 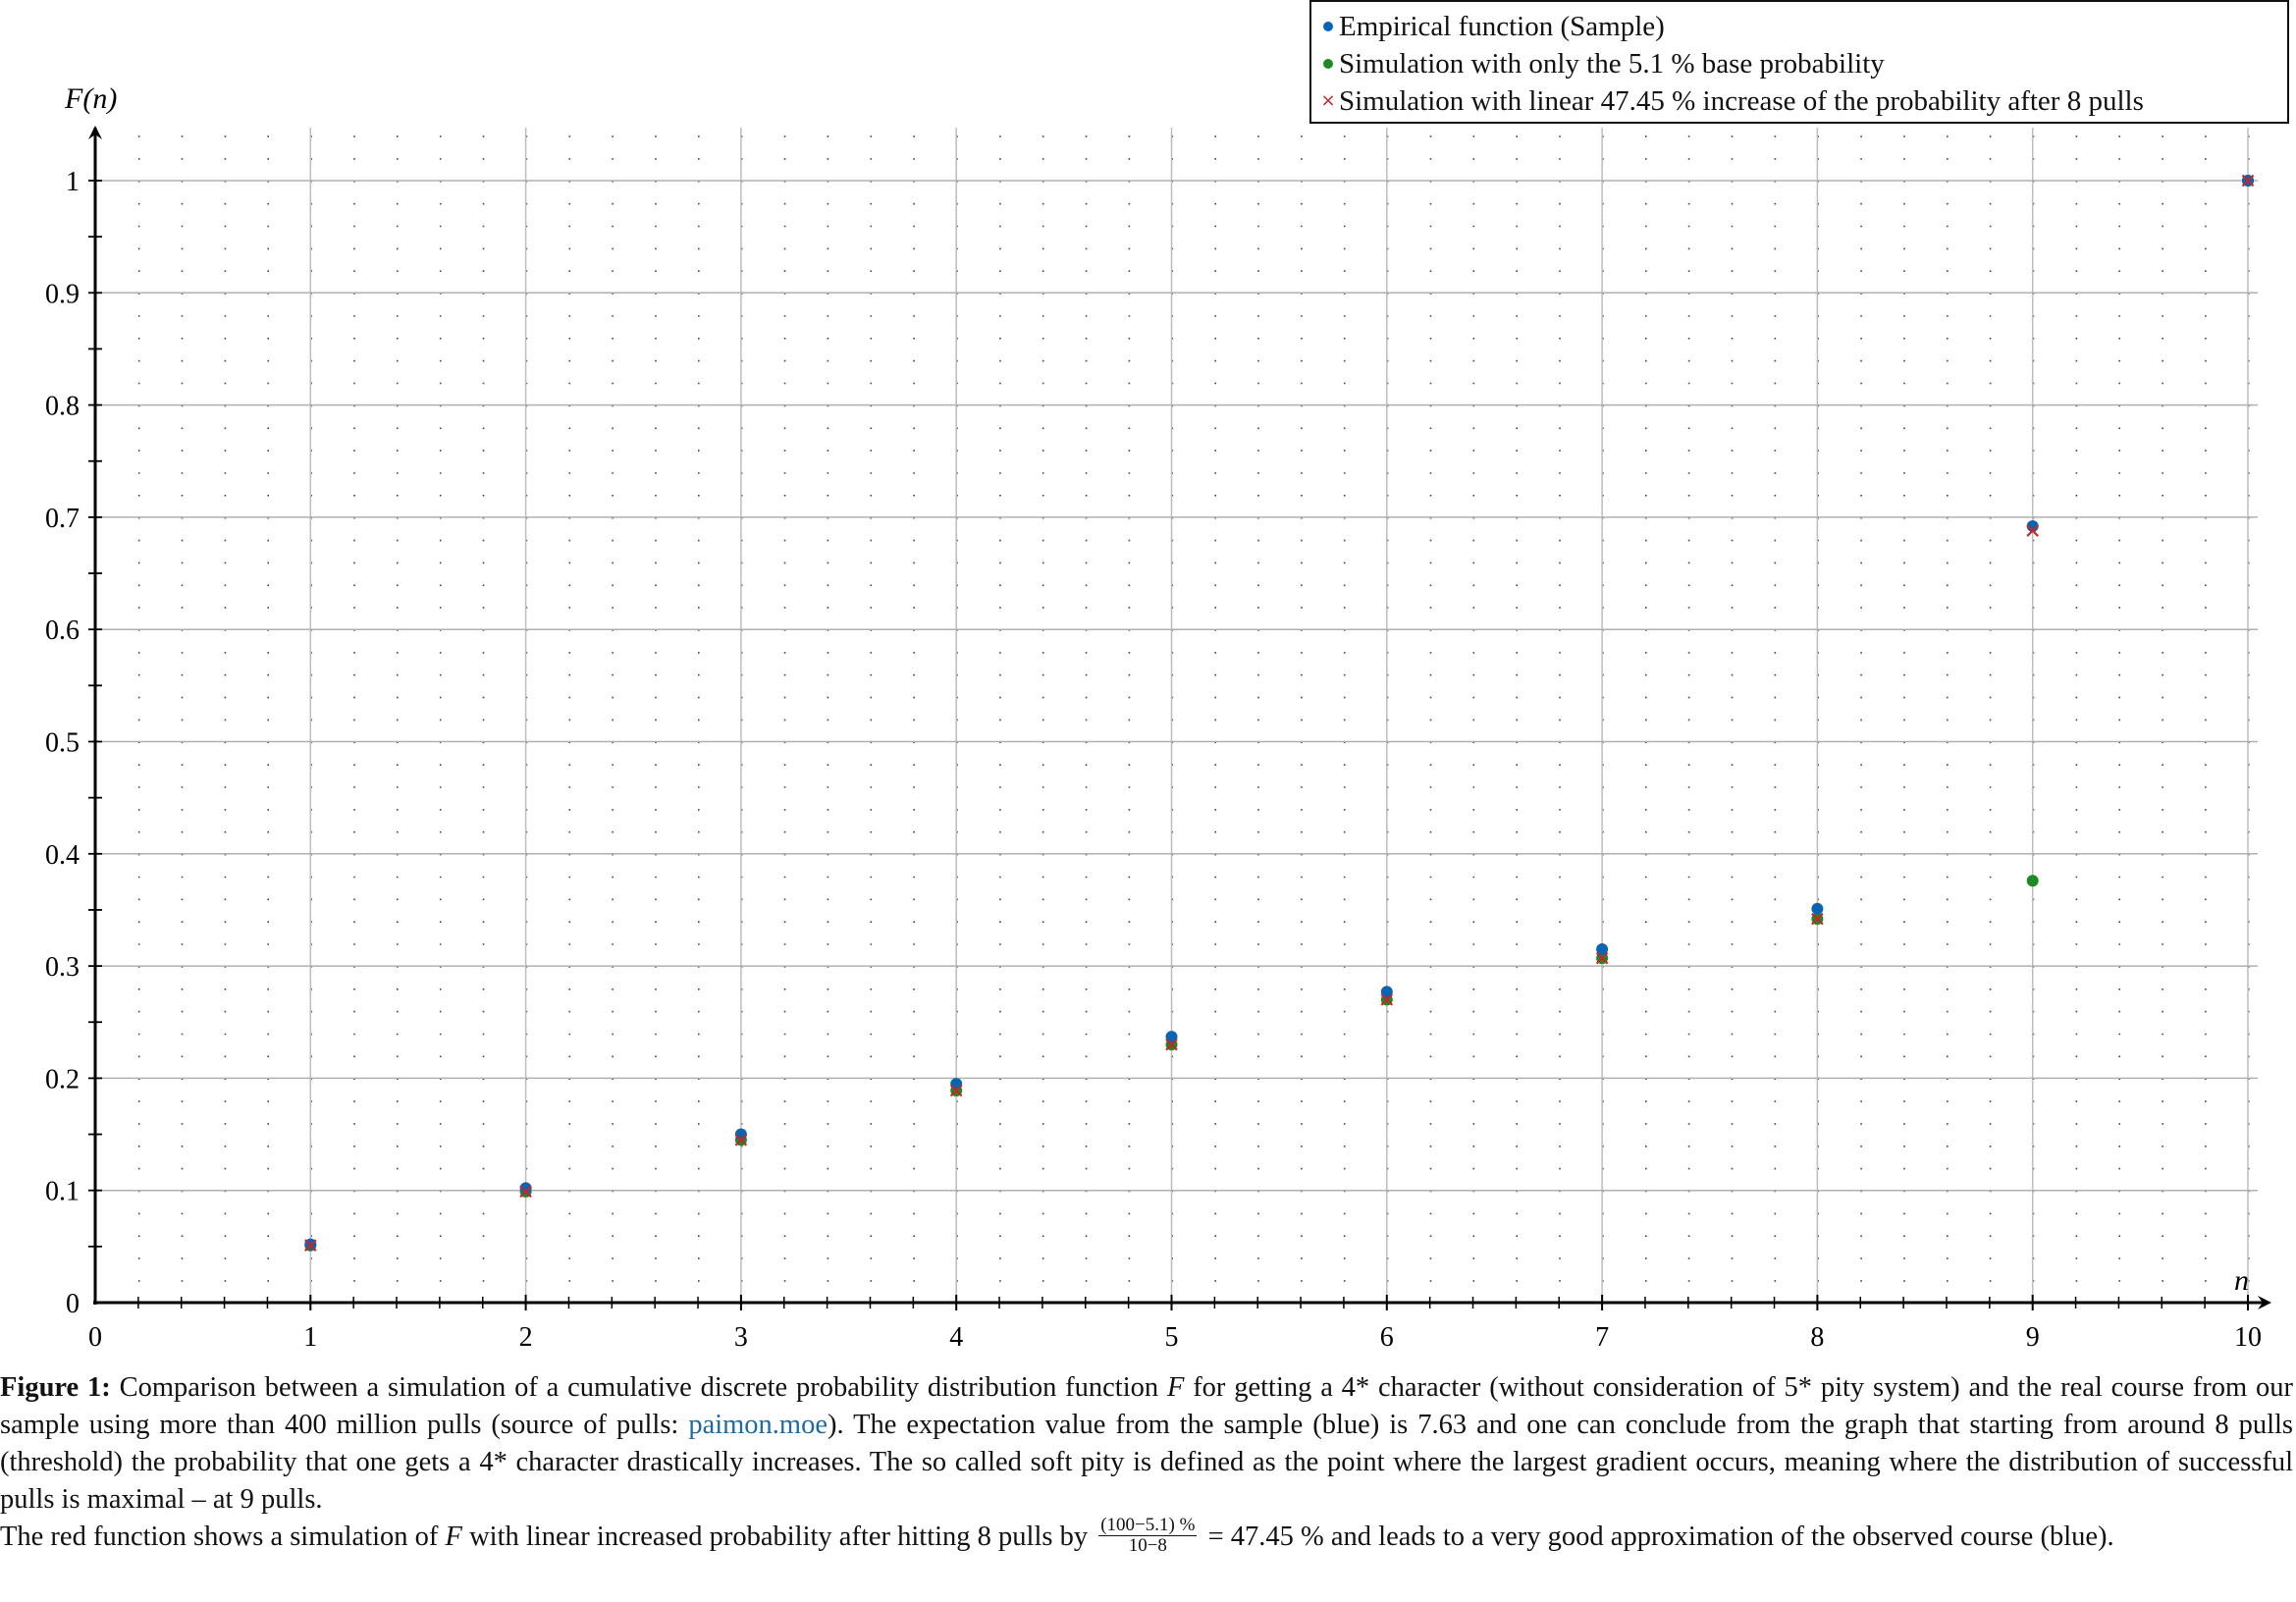 What do you see at coordinates (73, 1304) in the screenshot?
I see `y-tick-label: 0` at bounding box center [73, 1304].